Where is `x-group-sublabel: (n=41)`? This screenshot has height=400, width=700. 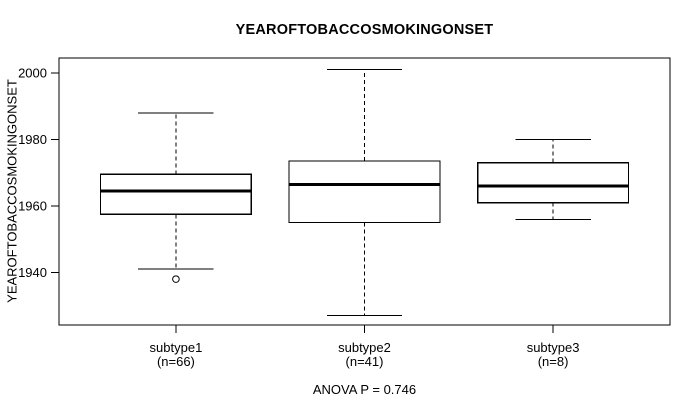 x-group-sublabel: (n=41) is located at coordinates (365, 361).